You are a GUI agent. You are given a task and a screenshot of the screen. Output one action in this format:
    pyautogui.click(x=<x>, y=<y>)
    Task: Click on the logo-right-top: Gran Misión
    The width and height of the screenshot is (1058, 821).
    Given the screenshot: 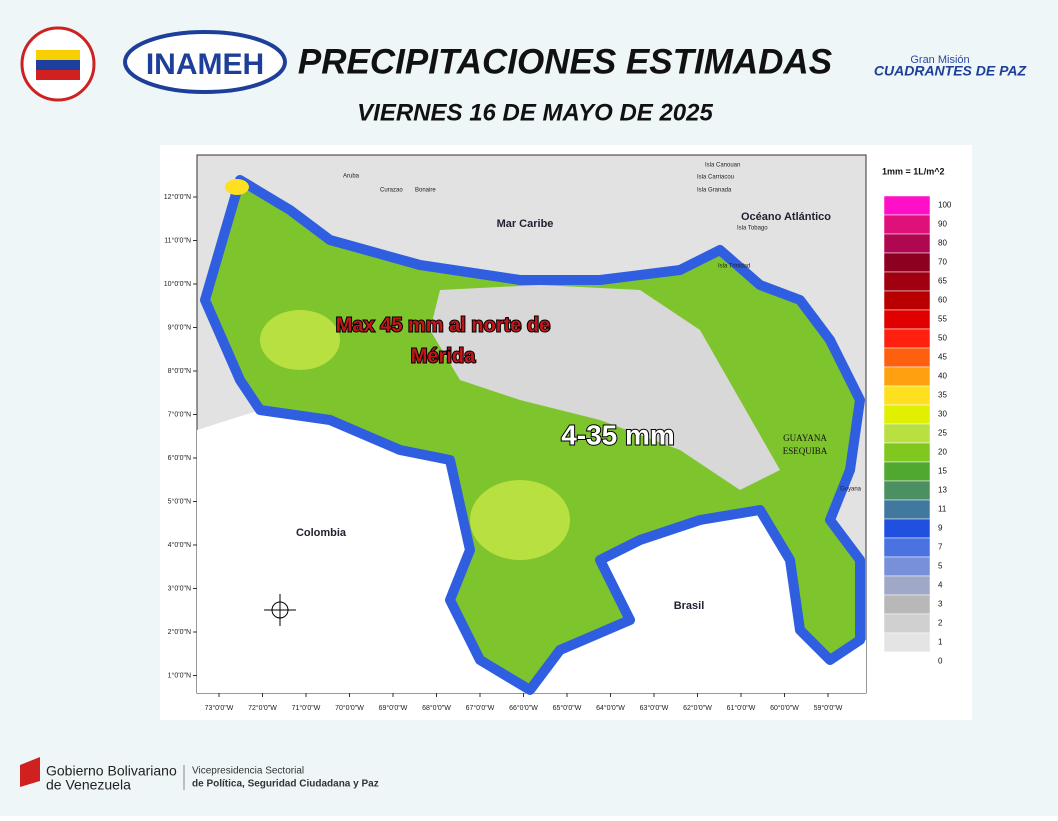 What is the action you would take?
    pyautogui.click(x=939, y=60)
    